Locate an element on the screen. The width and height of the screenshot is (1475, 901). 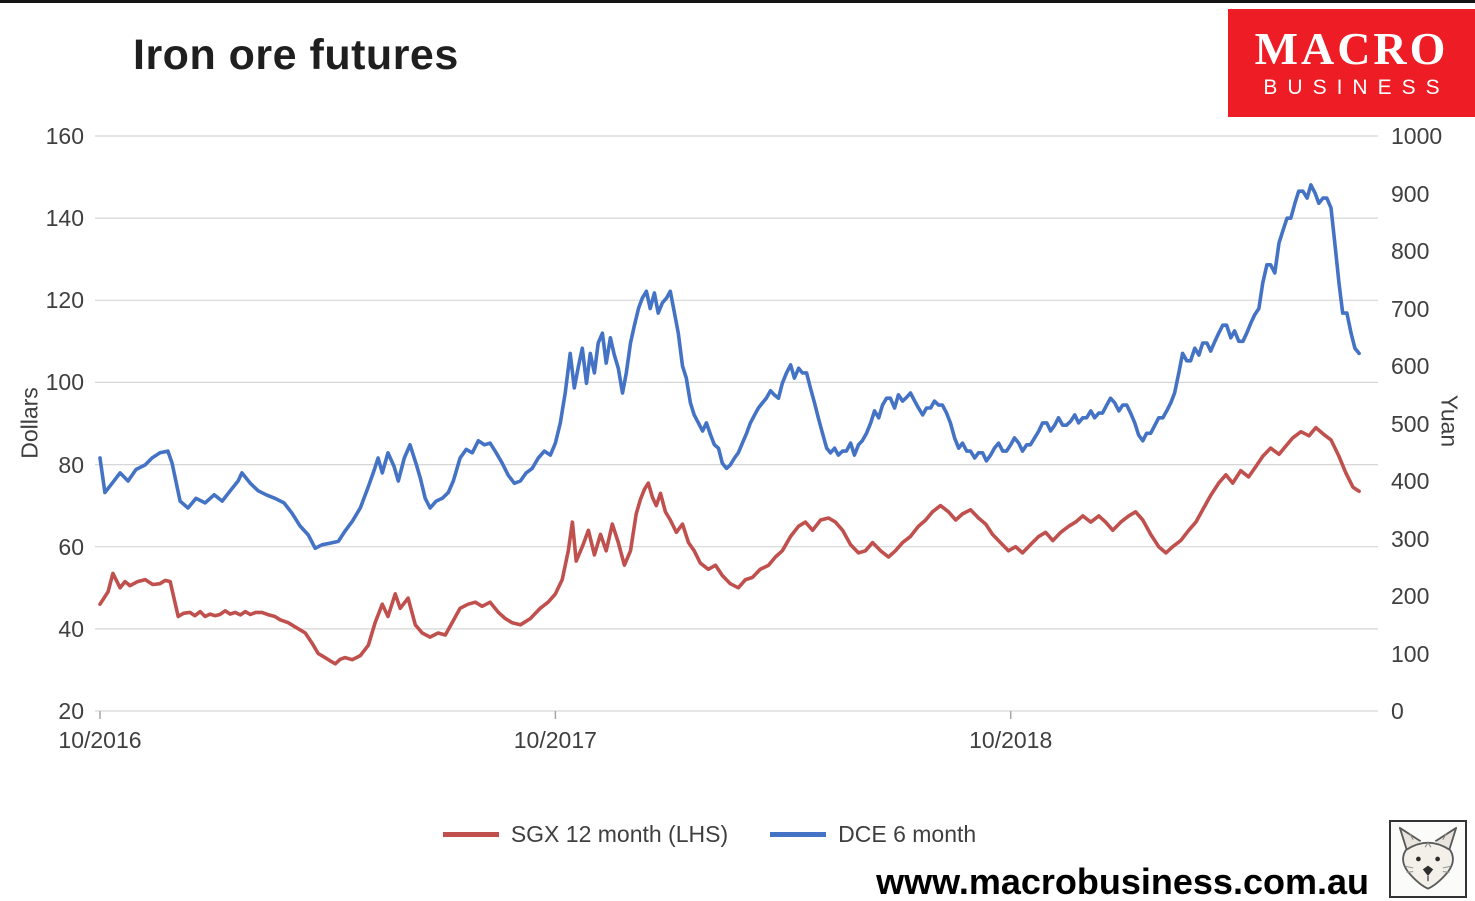
x-tick-label: 10/2016 is located at coordinates (100, 740).